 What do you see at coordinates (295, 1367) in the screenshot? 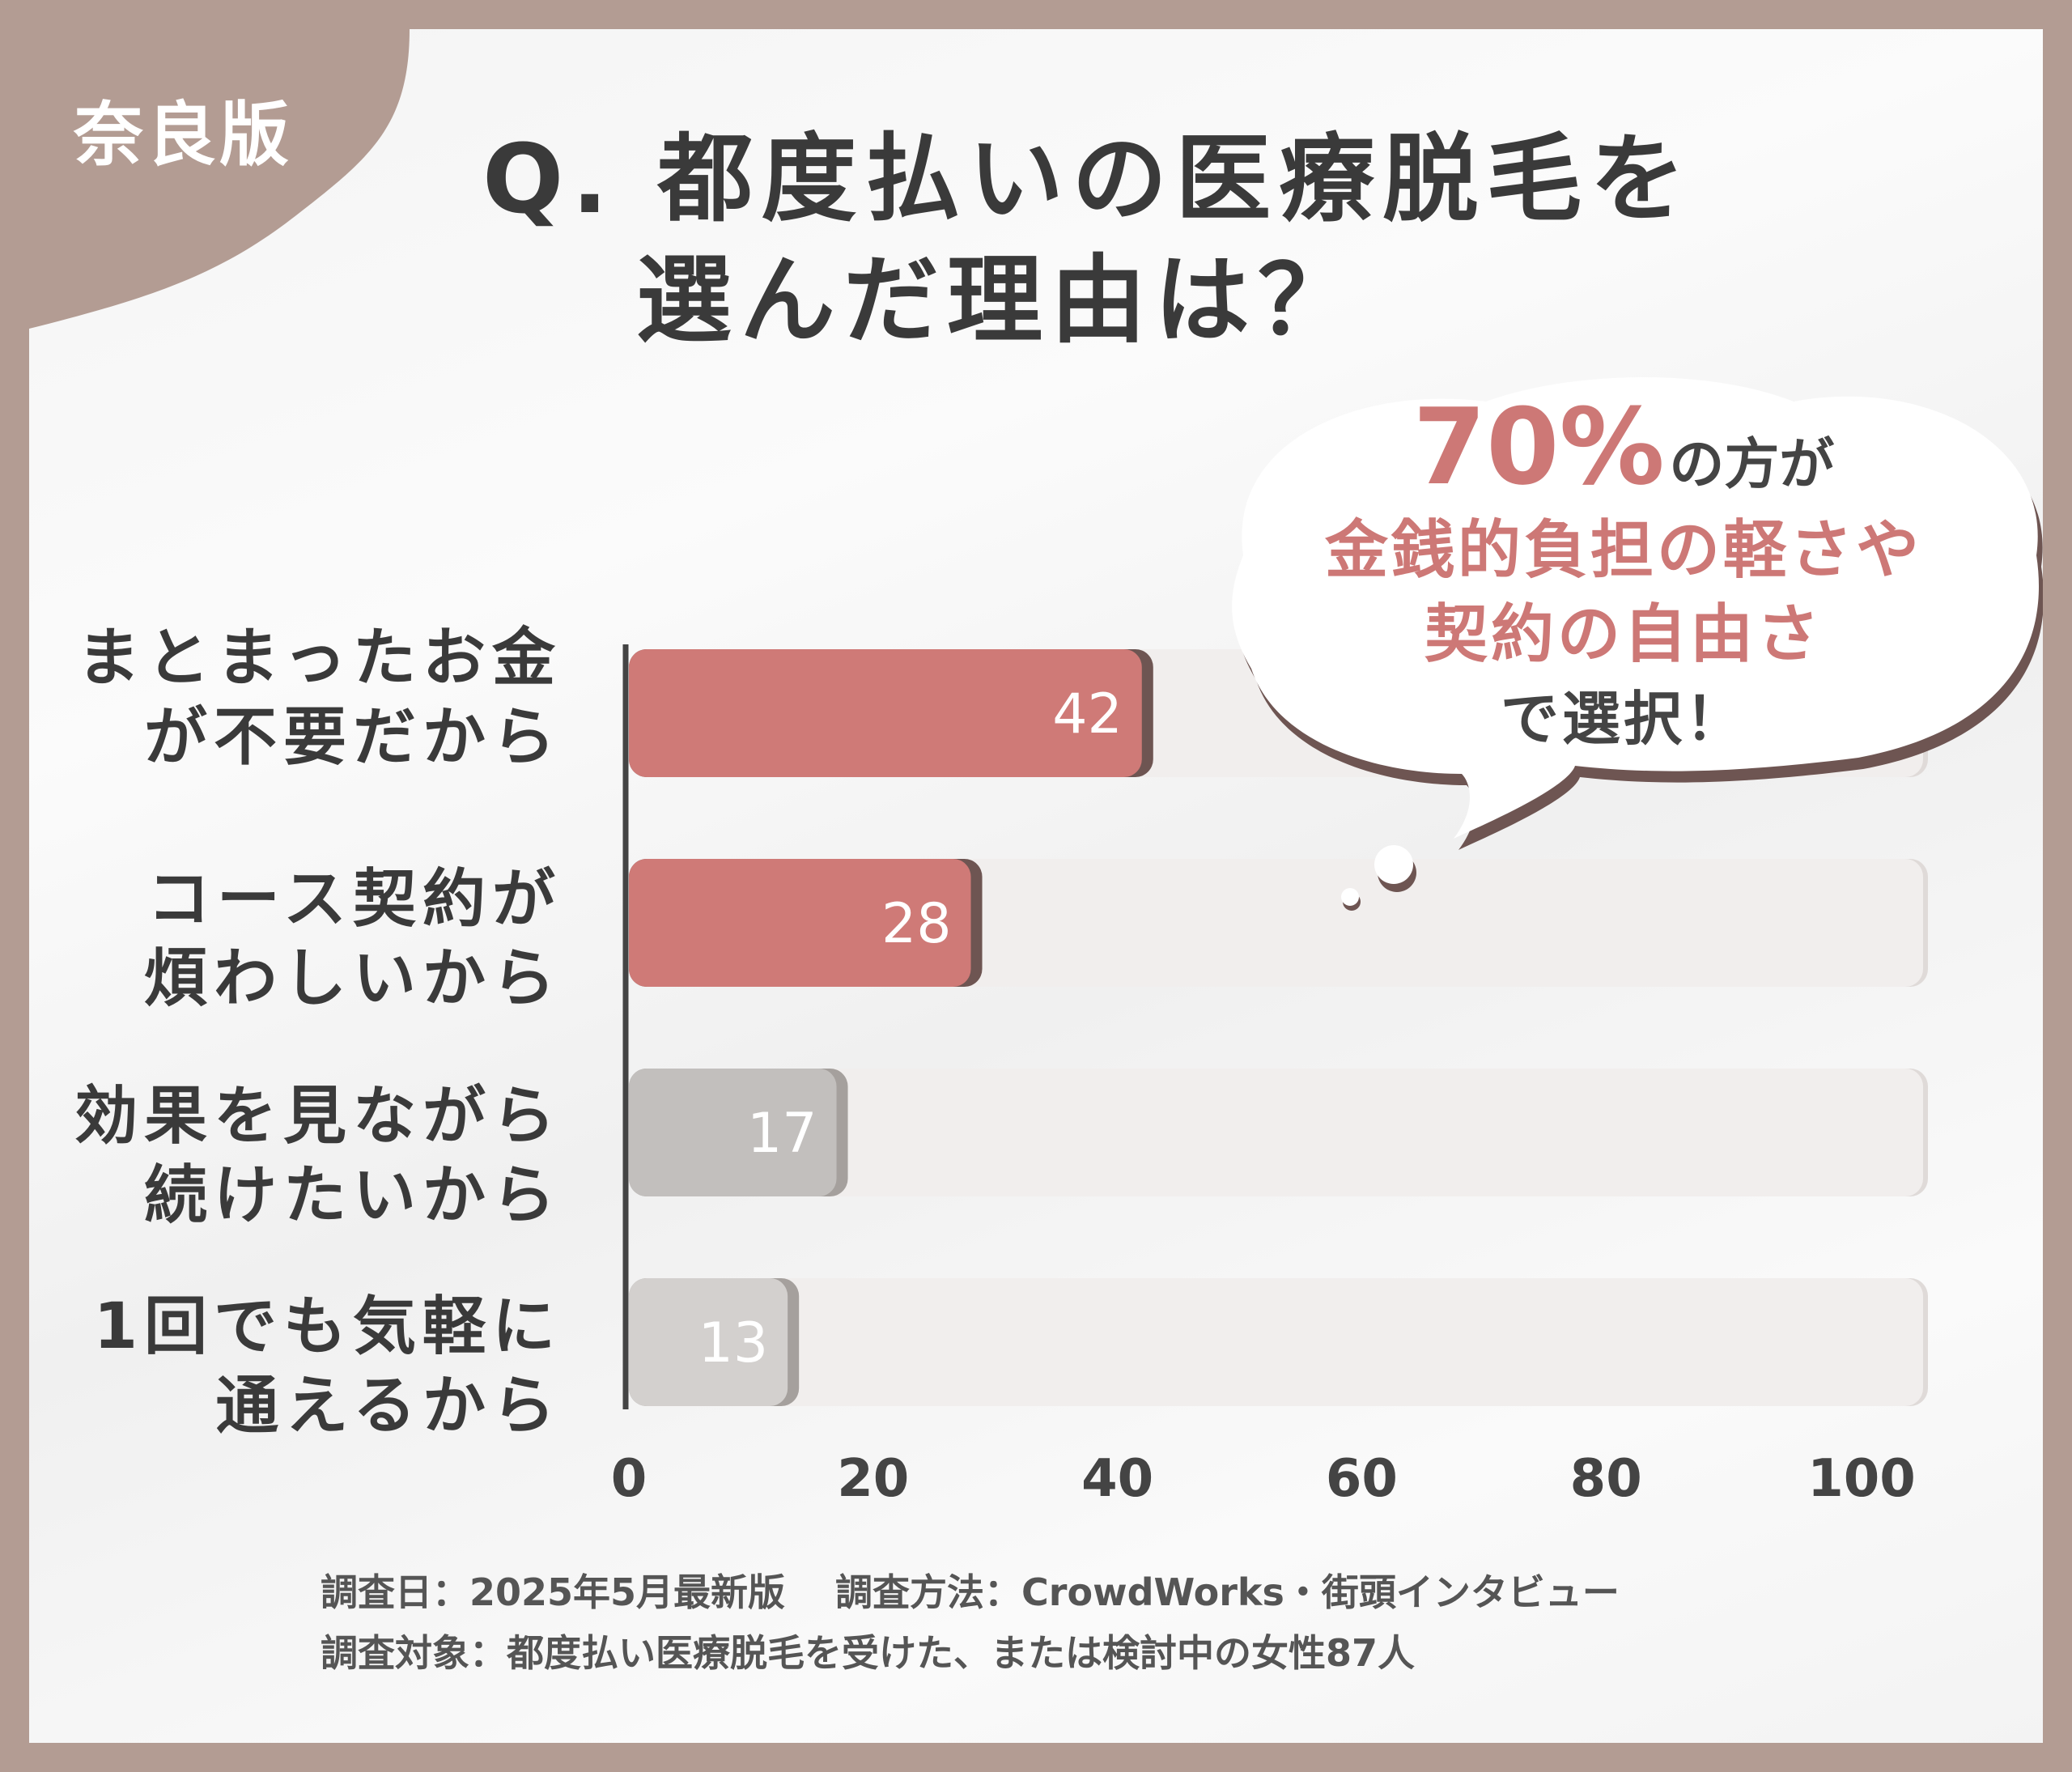
I see `category-label-4: 1回でも気軽に 通えるから` at bounding box center [295, 1367].